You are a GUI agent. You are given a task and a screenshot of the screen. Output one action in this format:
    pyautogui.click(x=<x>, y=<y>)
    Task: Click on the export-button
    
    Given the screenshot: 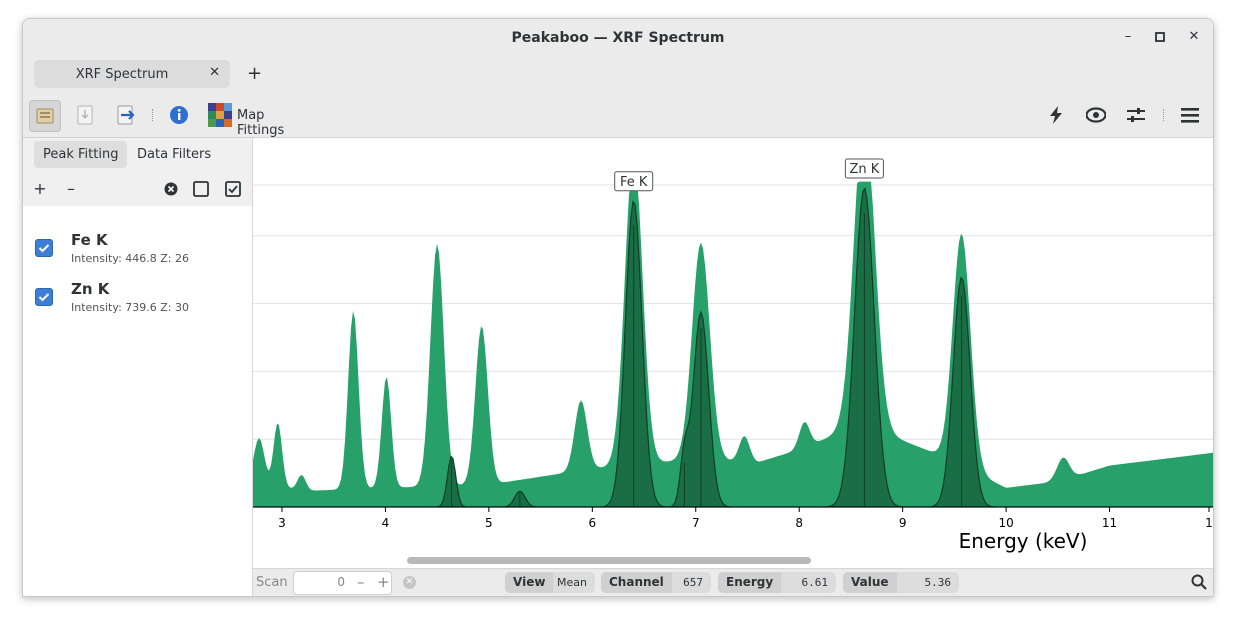 What is the action you would take?
    pyautogui.click(x=126, y=115)
    